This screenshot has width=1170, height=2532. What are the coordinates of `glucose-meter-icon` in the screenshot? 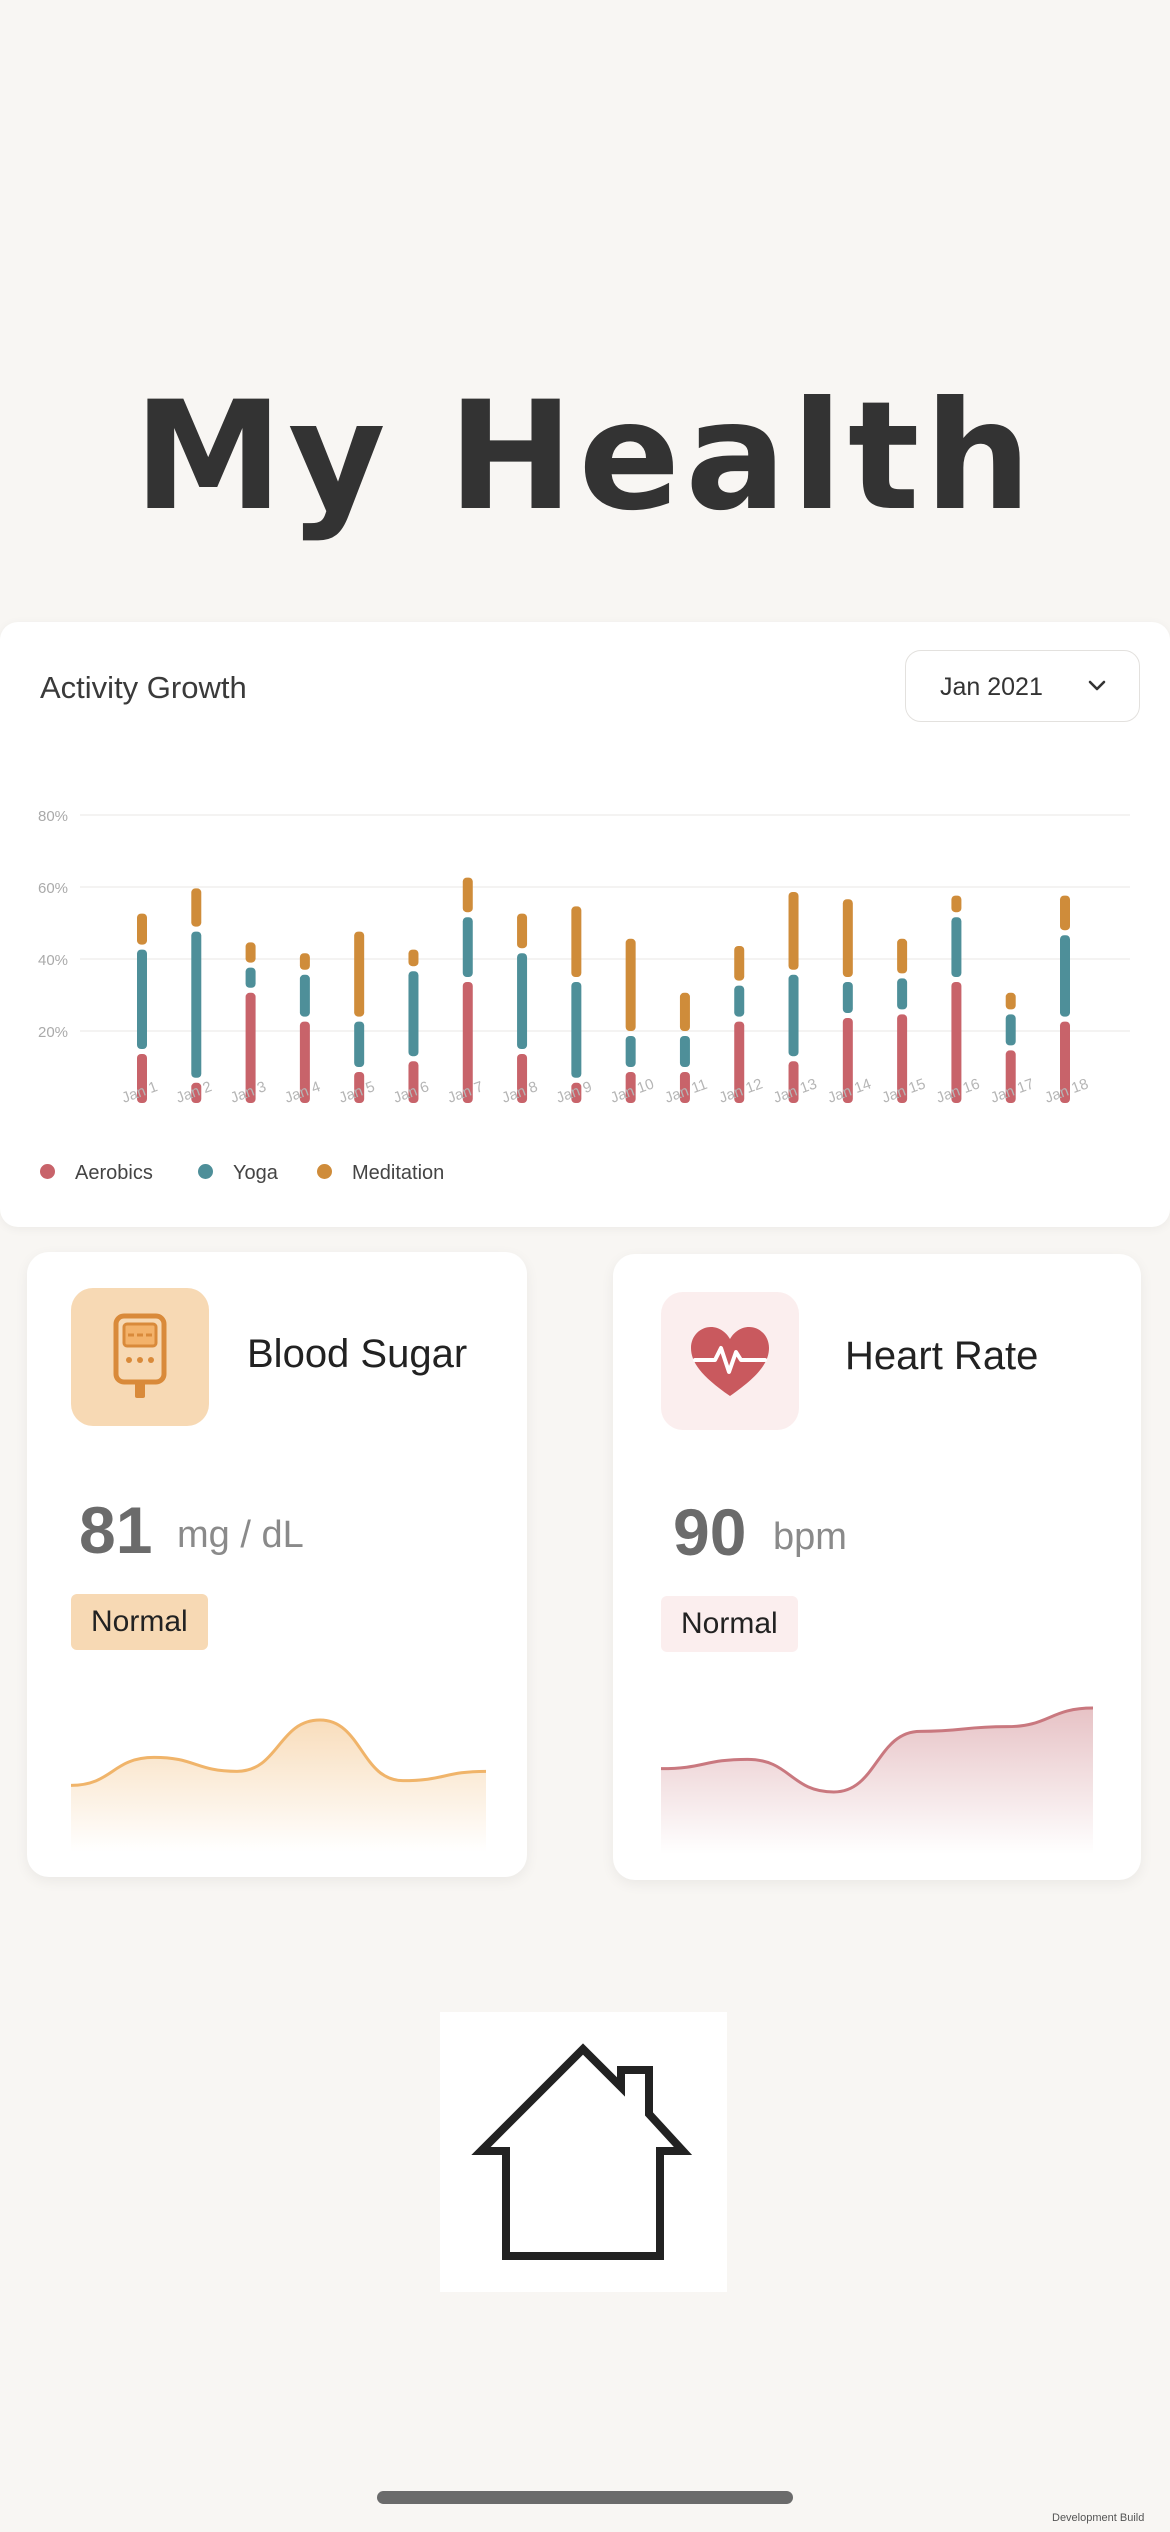 It's located at (140, 1355).